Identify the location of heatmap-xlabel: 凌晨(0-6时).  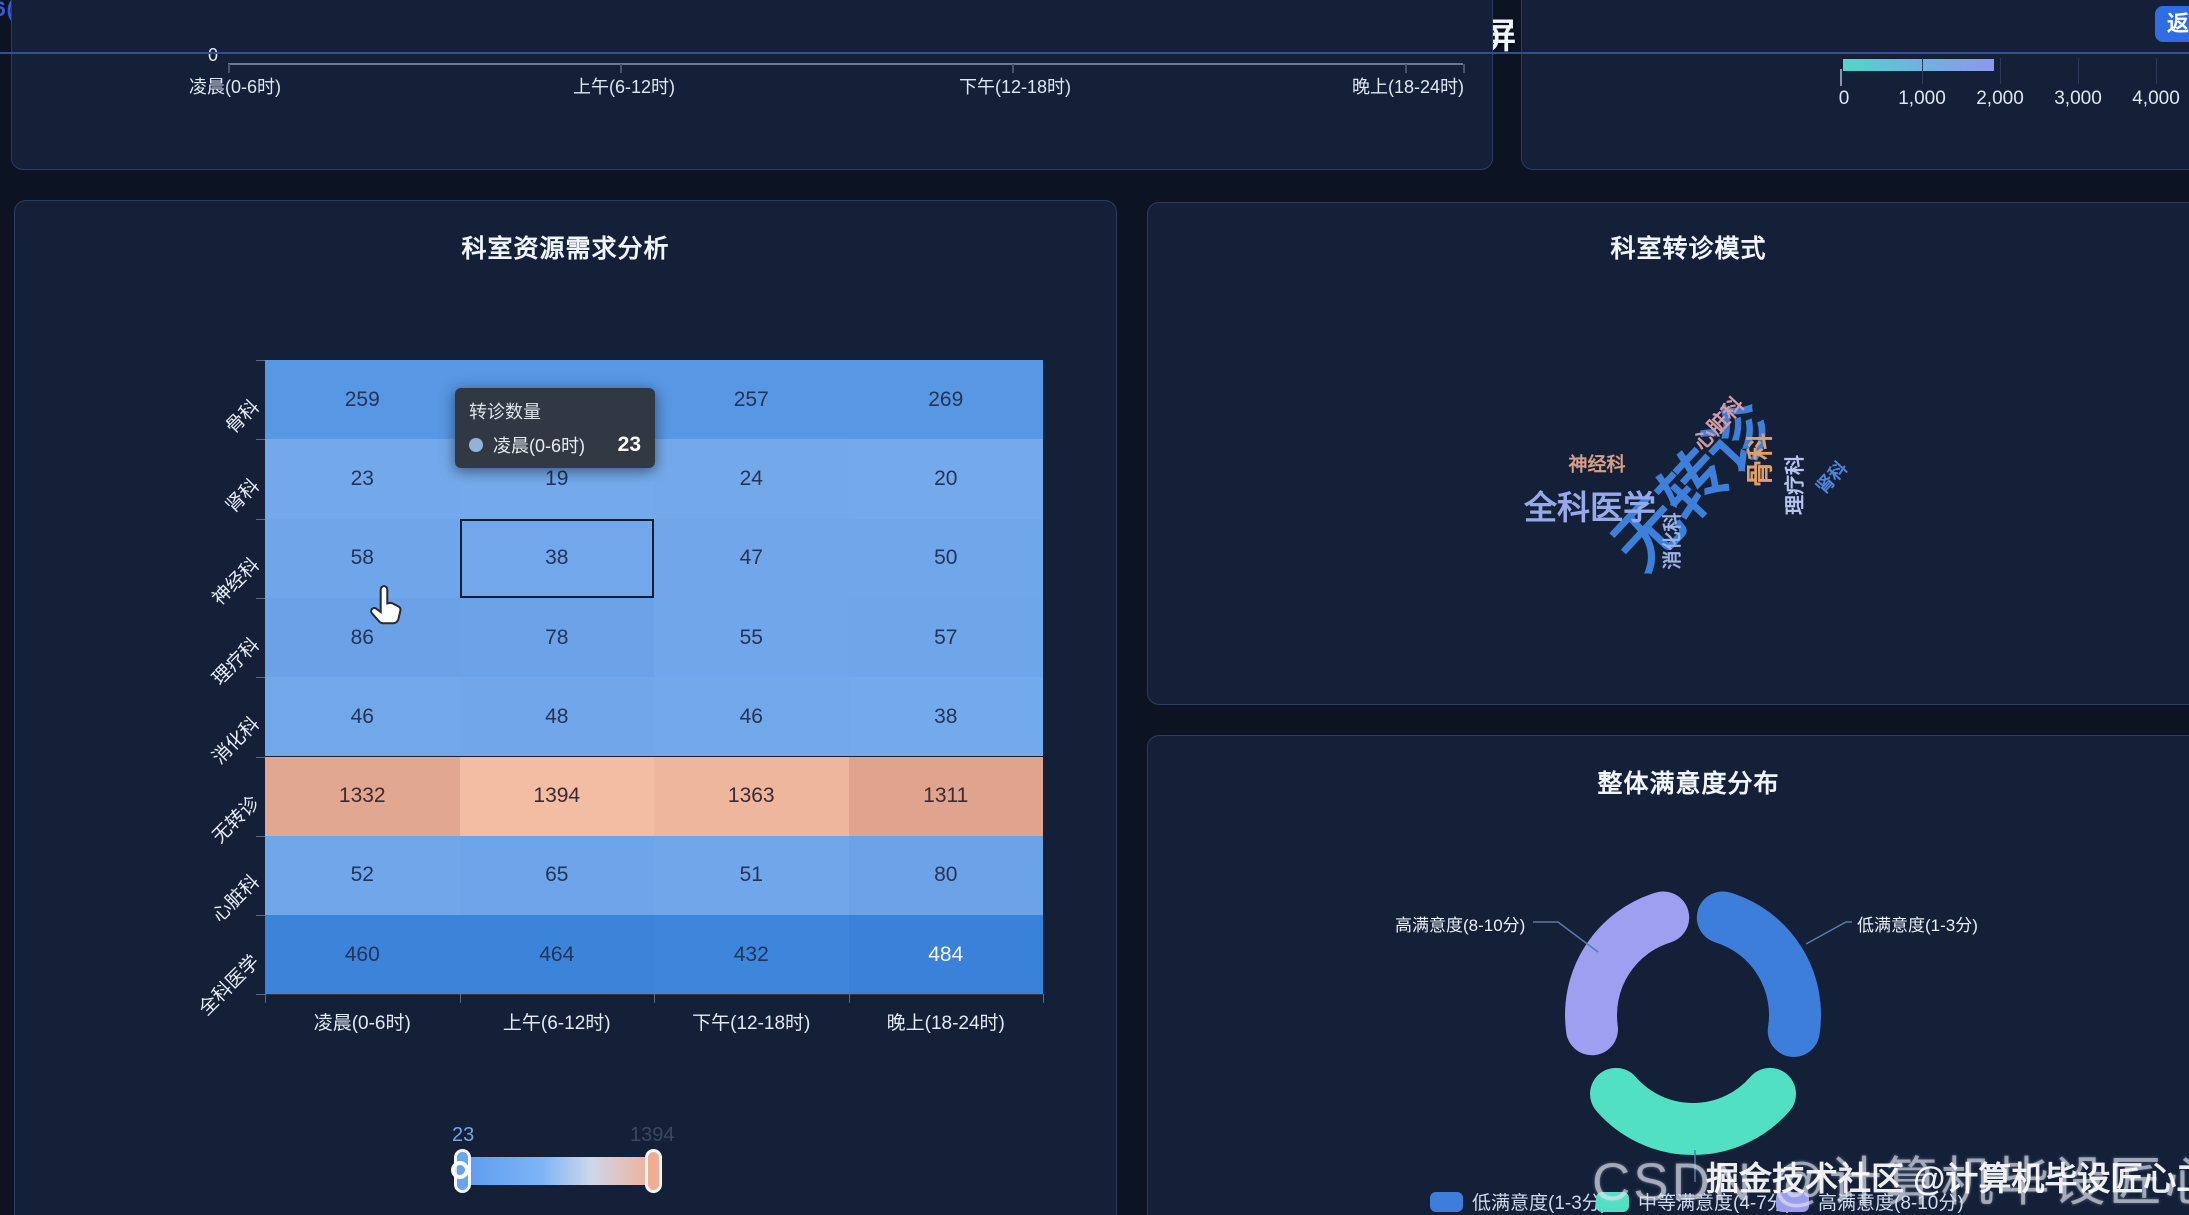
(362, 1024).